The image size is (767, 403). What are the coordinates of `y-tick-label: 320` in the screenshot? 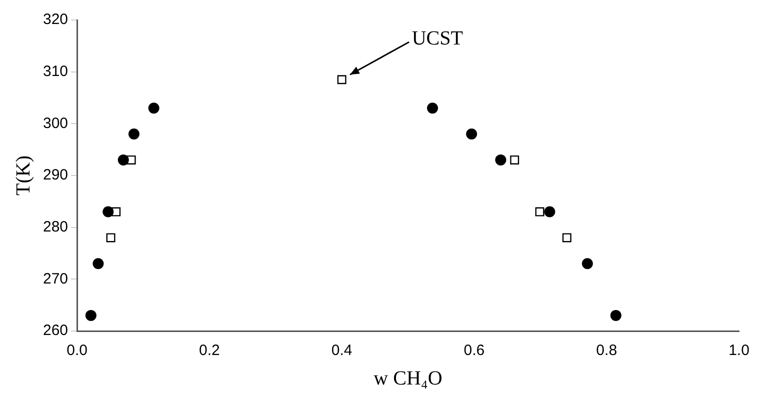 It's located at (55, 19).